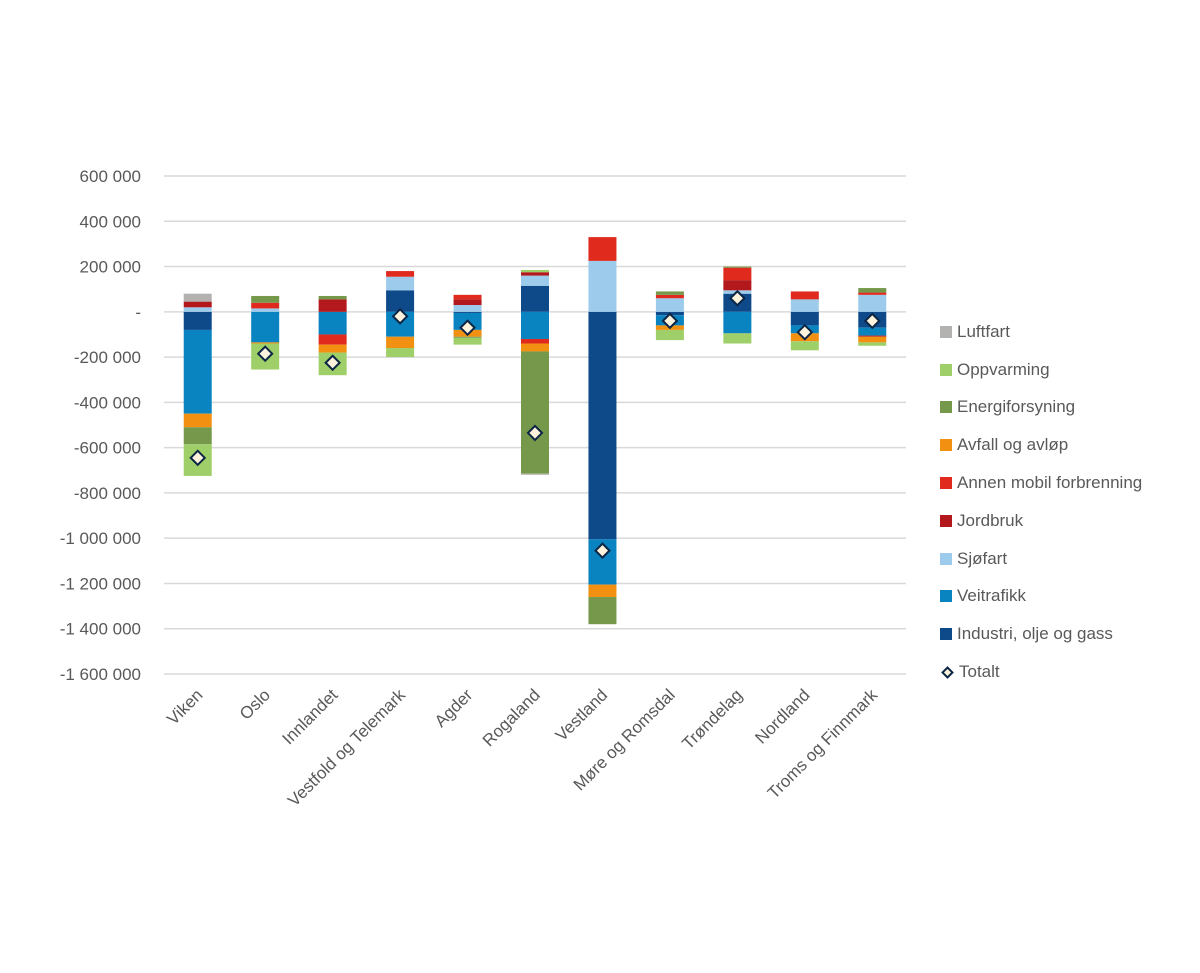 This screenshot has width=1200, height=973. I want to click on y-tick-label: -400 000, so click(107, 402).